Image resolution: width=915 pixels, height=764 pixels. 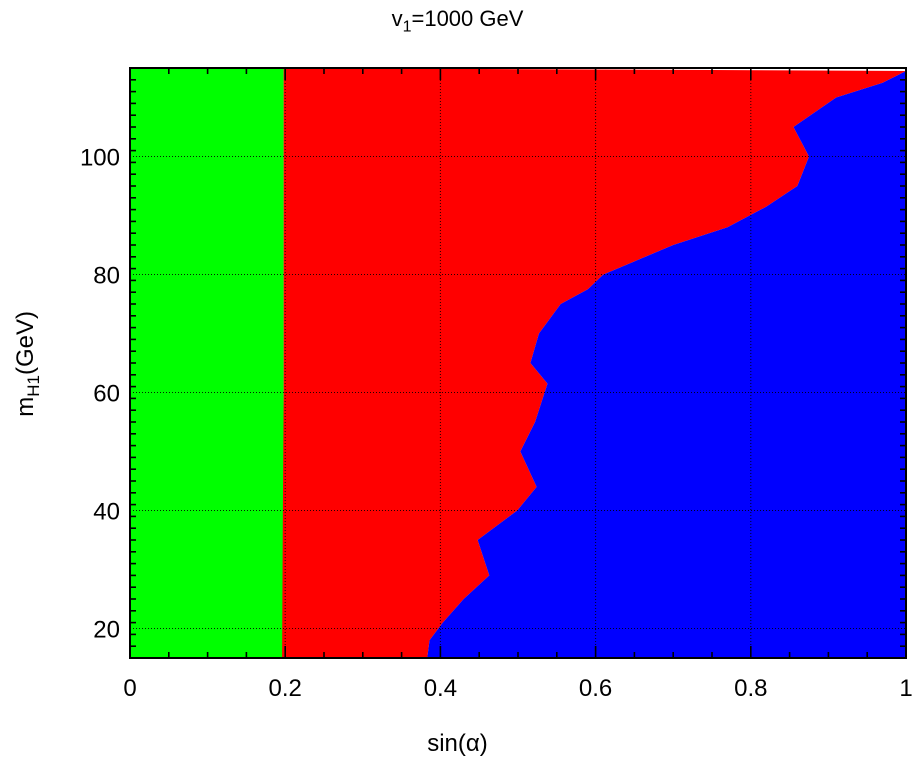 What do you see at coordinates (106, 394) in the screenshot?
I see `y-tick-label: 60` at bounding box center [106, 394].